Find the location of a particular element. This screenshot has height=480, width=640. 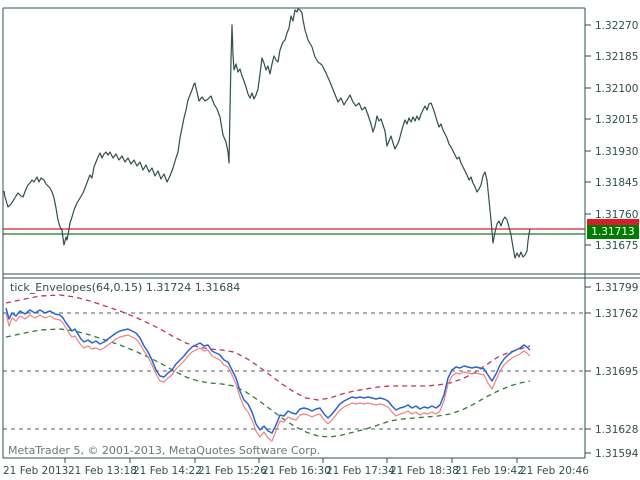

time-tick-label: 21 Feb 19:42 is located at coordinates (489, 471).